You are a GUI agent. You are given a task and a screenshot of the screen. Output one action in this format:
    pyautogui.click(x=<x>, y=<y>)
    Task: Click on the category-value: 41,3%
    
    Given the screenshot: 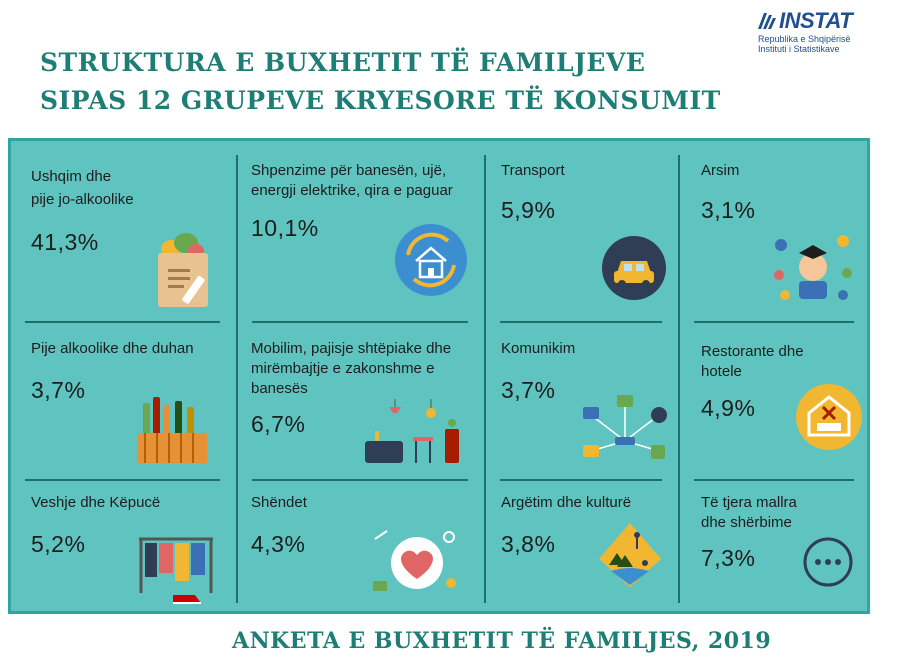 What is the action you would take?
    pyautogui.click(x=65, y=242)
    